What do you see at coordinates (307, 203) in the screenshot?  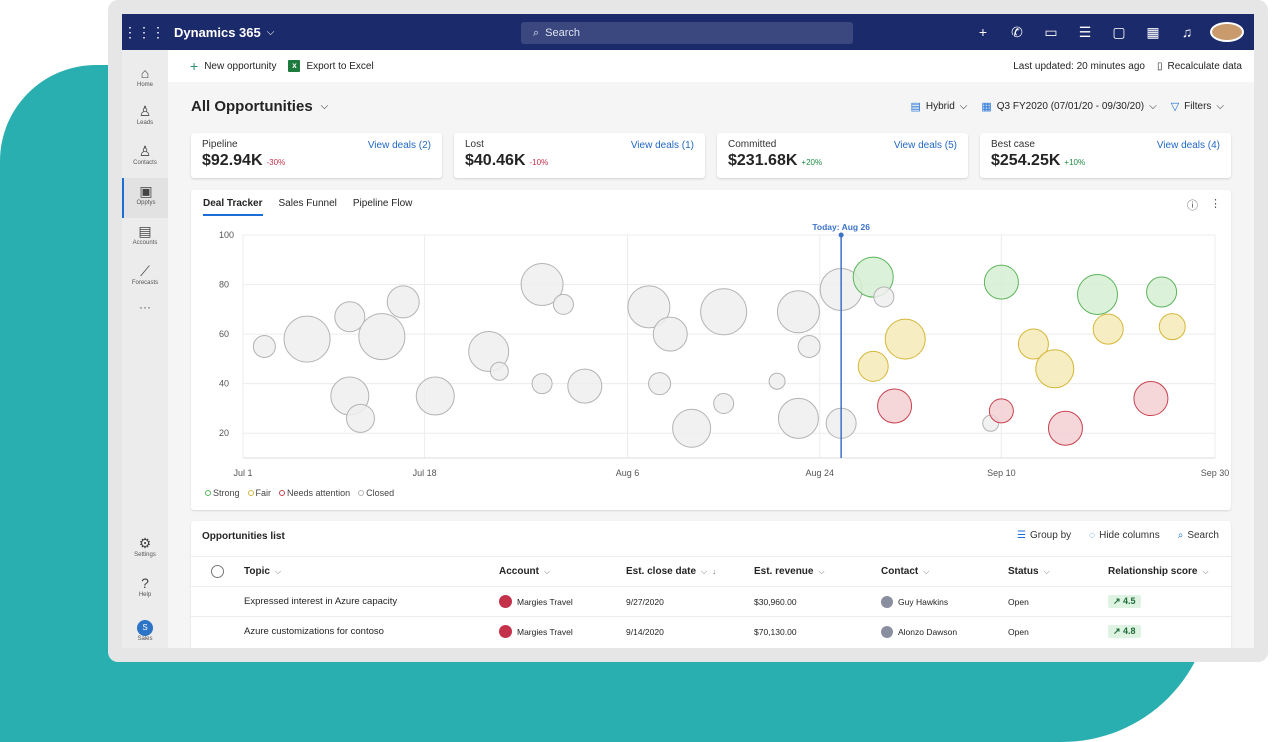 I see `tab-sales-funnel: Sales Funnel` at bounding box center [307, 203].